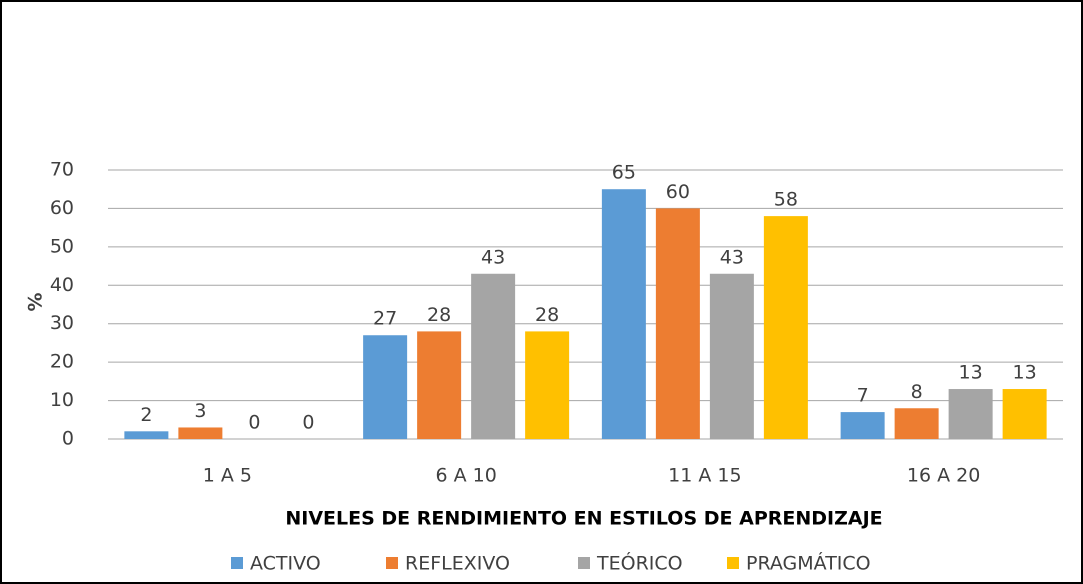 The height and width of the screenshot is (584, 1083). I want to click on y-tick-label: 70, so click(62, 170).